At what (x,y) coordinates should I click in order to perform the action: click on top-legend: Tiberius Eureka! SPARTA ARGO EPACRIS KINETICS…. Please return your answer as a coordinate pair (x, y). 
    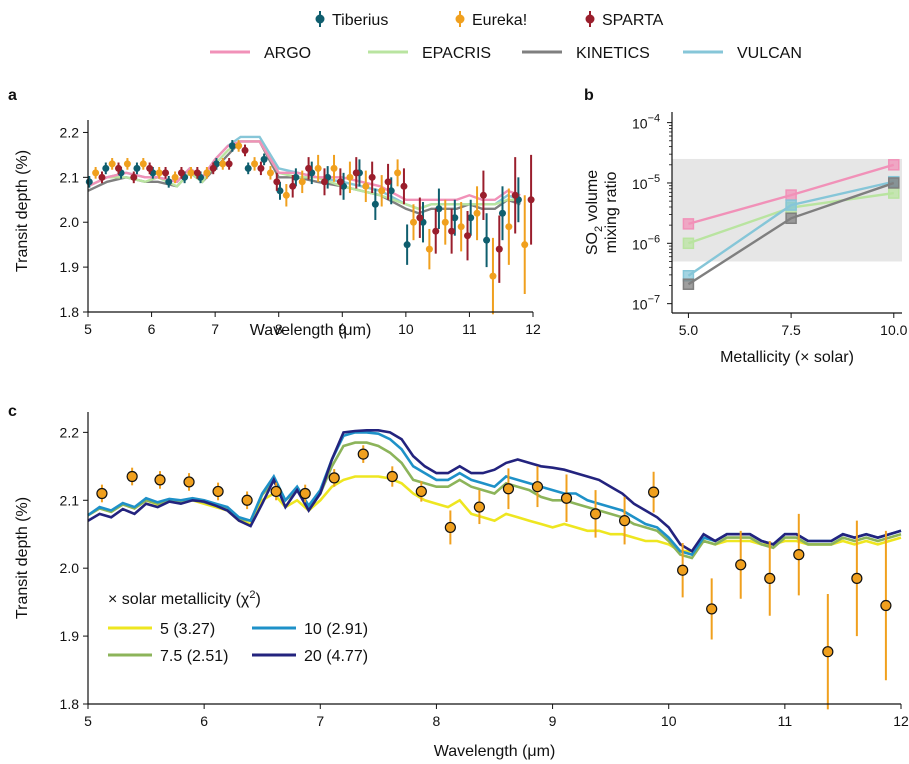
    Looking at the image, I should click on (506, 36).